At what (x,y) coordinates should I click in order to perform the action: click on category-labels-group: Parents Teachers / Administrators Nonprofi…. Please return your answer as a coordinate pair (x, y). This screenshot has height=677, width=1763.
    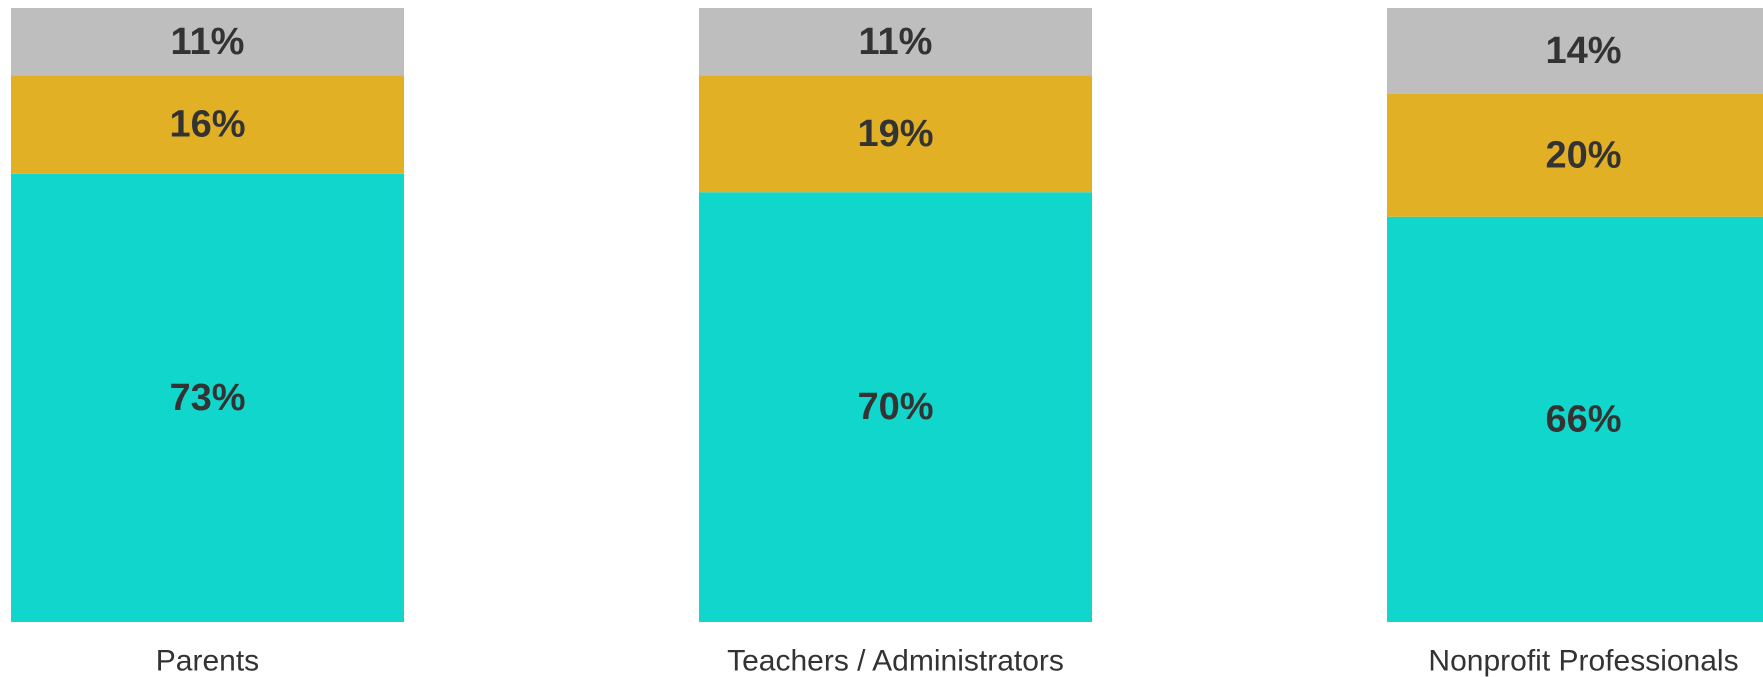
    Looking at the image, I should click on (947, 661).